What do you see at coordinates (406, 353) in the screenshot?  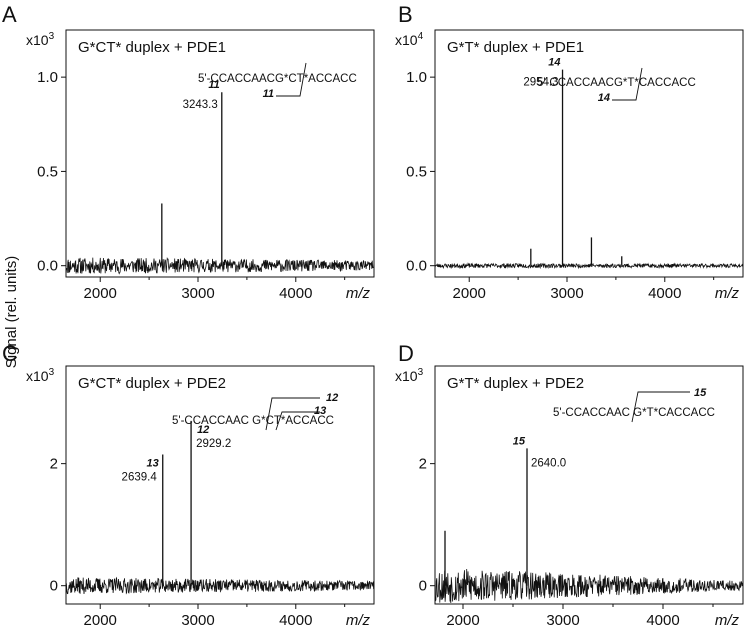 I see `panel-letter: D` at bounding box center [406, 353].